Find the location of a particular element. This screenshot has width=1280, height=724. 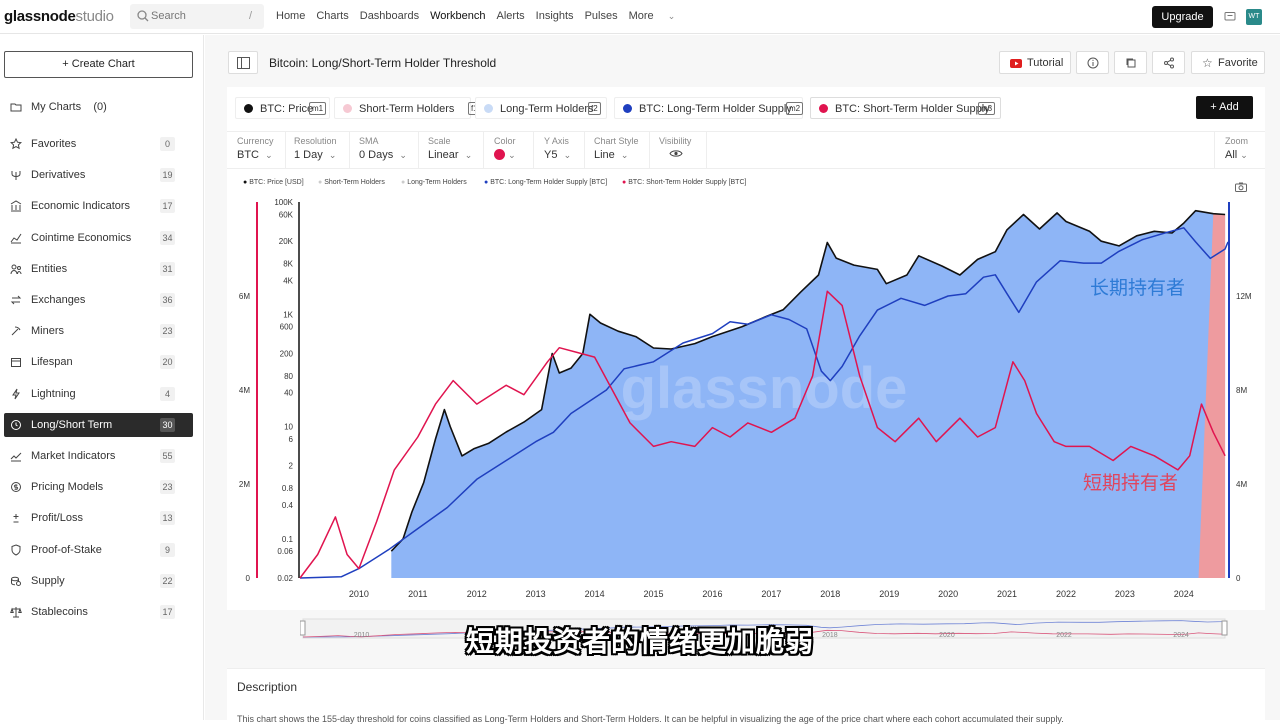

navigator-left-handle is located at coordinates (303, 628).